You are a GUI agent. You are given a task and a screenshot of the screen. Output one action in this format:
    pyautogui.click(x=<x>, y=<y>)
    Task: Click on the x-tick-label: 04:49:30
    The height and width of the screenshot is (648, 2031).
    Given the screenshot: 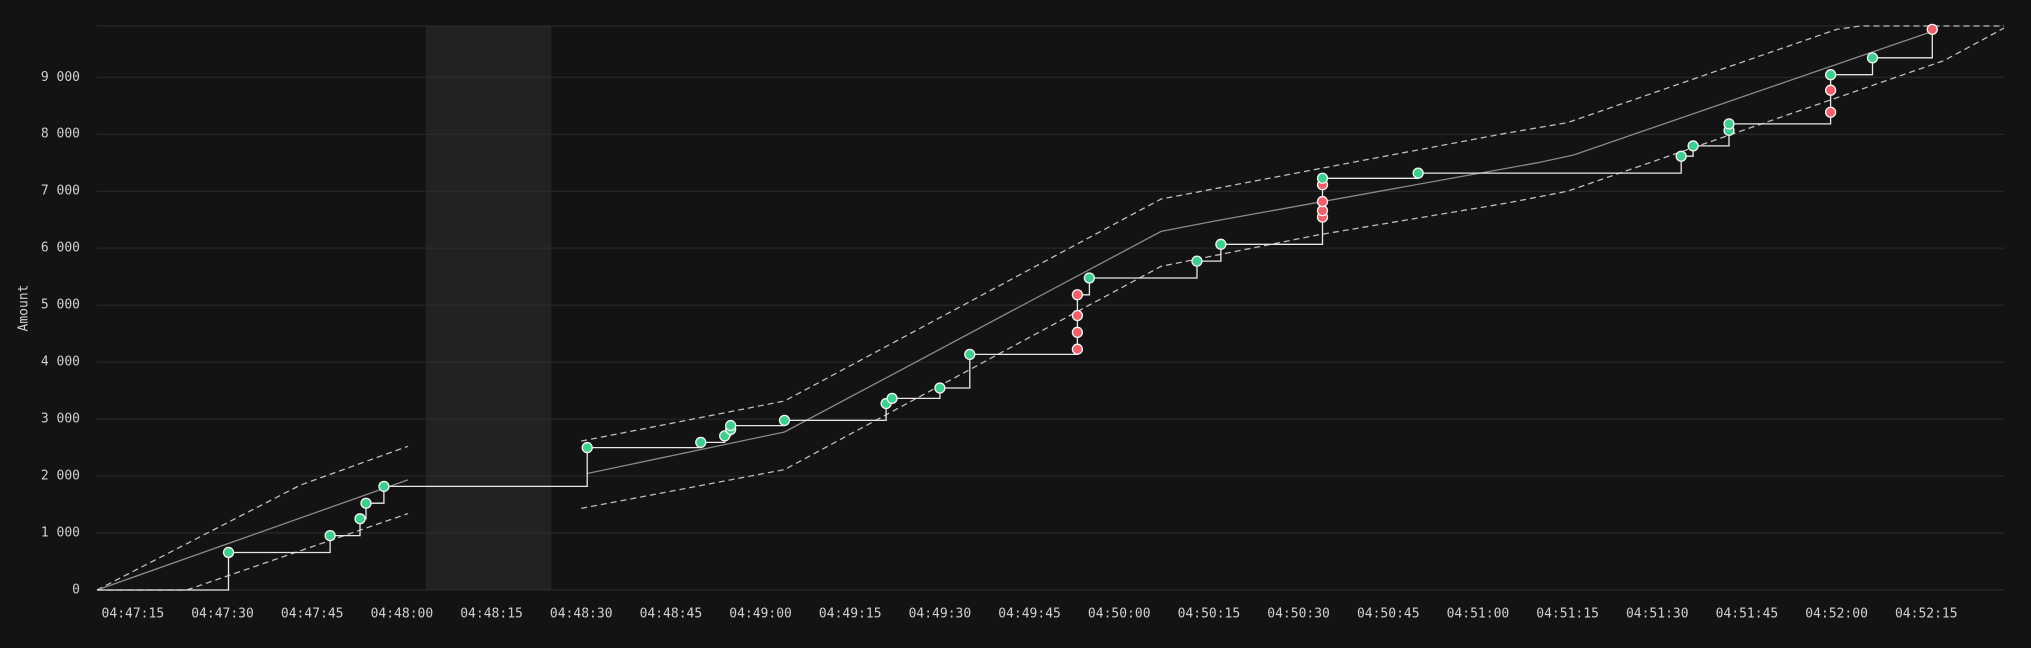 What is the action you would take?
    pyautogui.click(x=940, y=614)
    